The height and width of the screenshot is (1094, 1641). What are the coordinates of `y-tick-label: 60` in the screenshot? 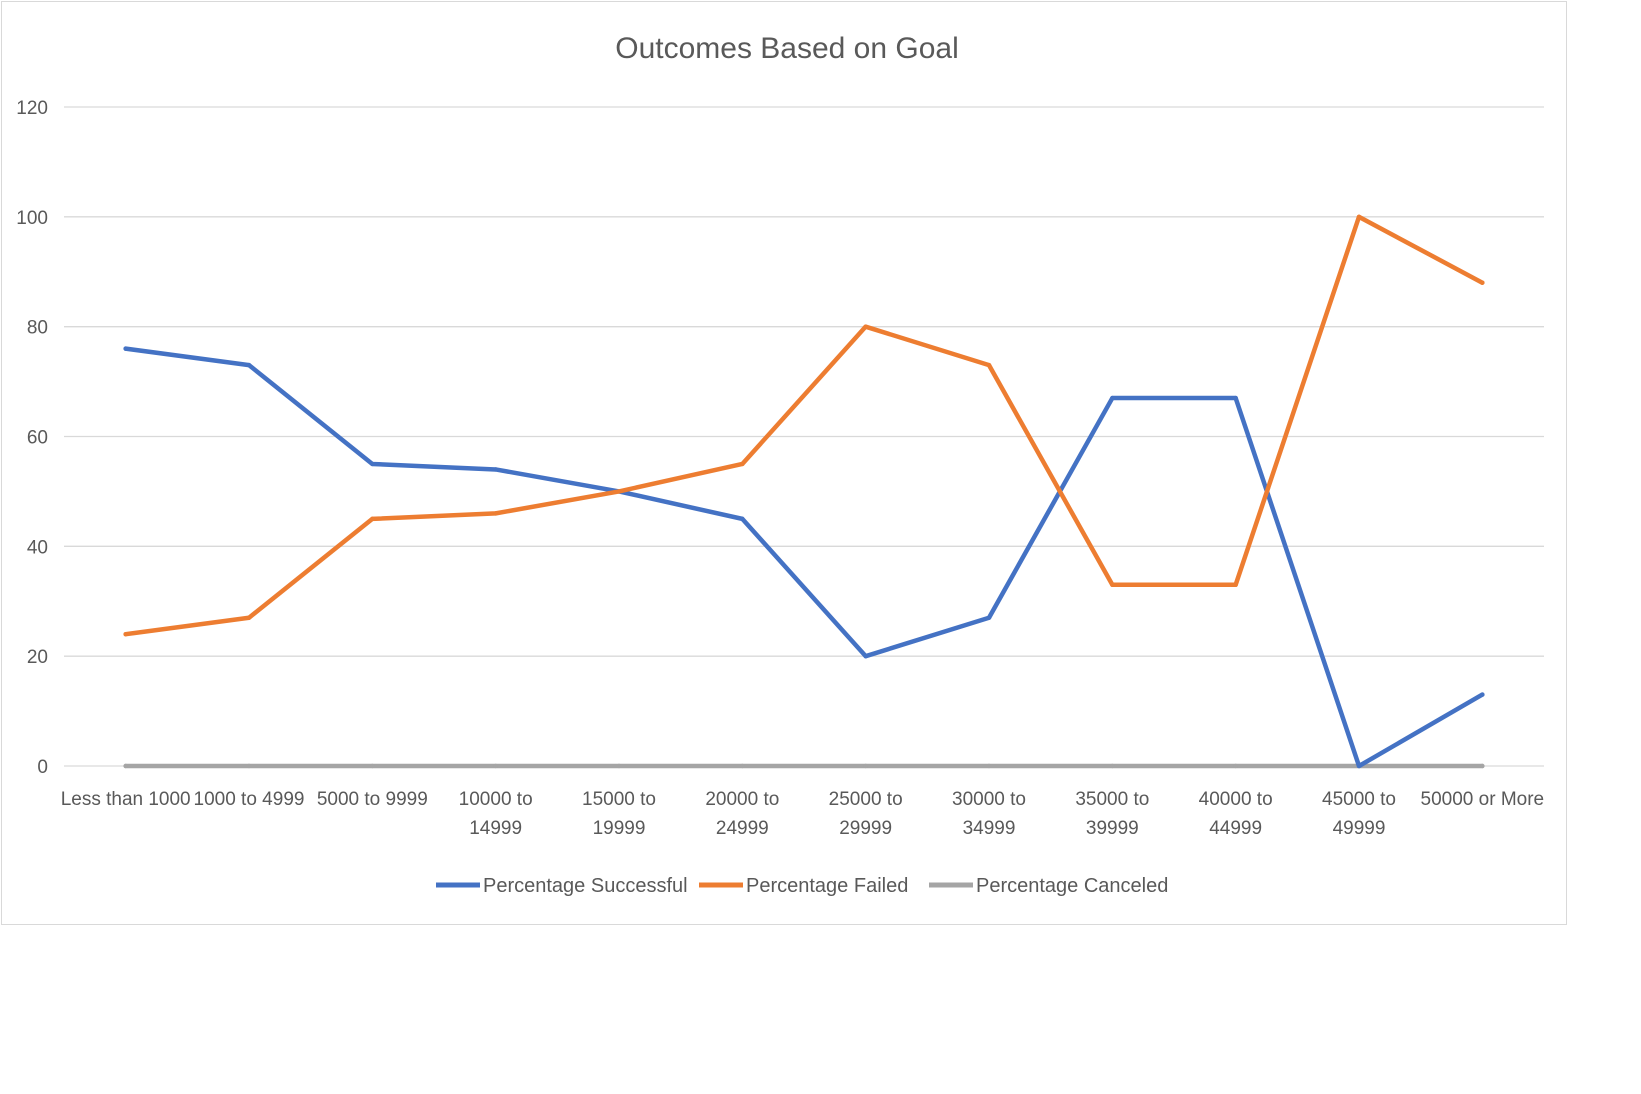 It's located at (37, 438).